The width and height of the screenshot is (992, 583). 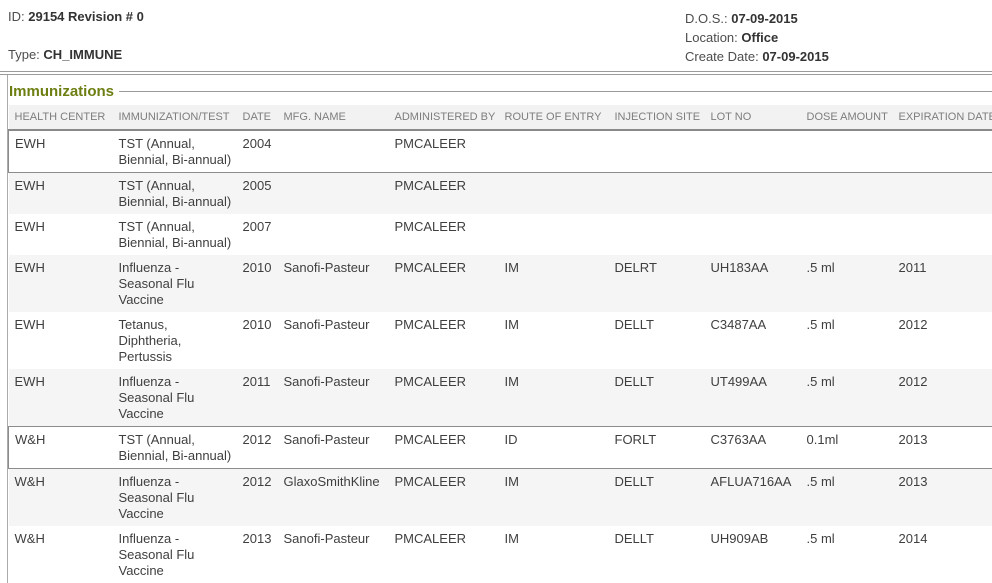 I want to click on table-cell: FORLT, so click(x=657, y=448).